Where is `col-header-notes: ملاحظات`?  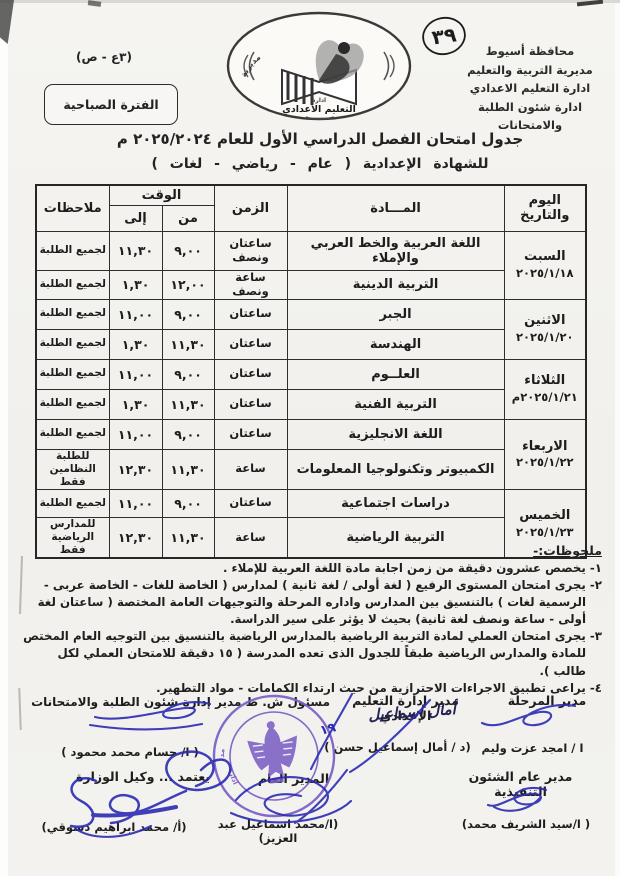
col-header-notes: ملاحظات is located at coordinates (72, 208).